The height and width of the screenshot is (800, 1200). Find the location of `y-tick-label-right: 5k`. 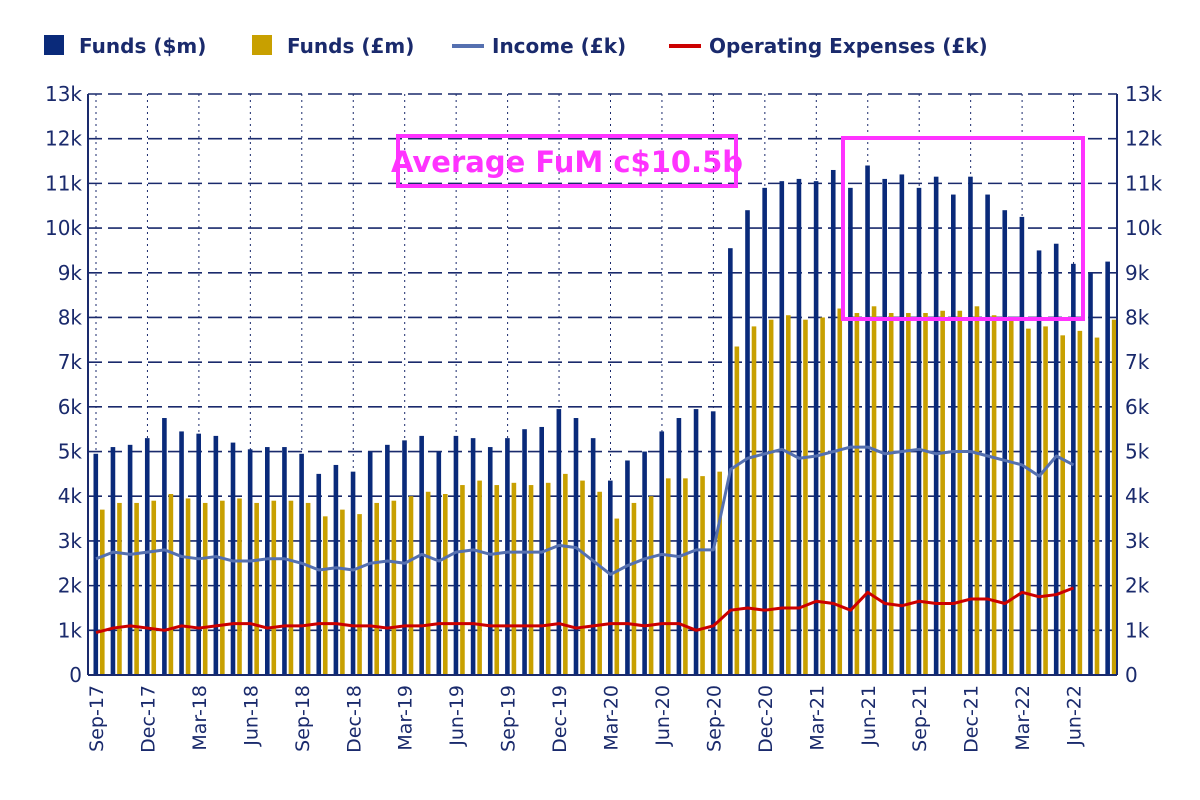

y-tick-label-right: 5k is located at coordinates (1137, 452).